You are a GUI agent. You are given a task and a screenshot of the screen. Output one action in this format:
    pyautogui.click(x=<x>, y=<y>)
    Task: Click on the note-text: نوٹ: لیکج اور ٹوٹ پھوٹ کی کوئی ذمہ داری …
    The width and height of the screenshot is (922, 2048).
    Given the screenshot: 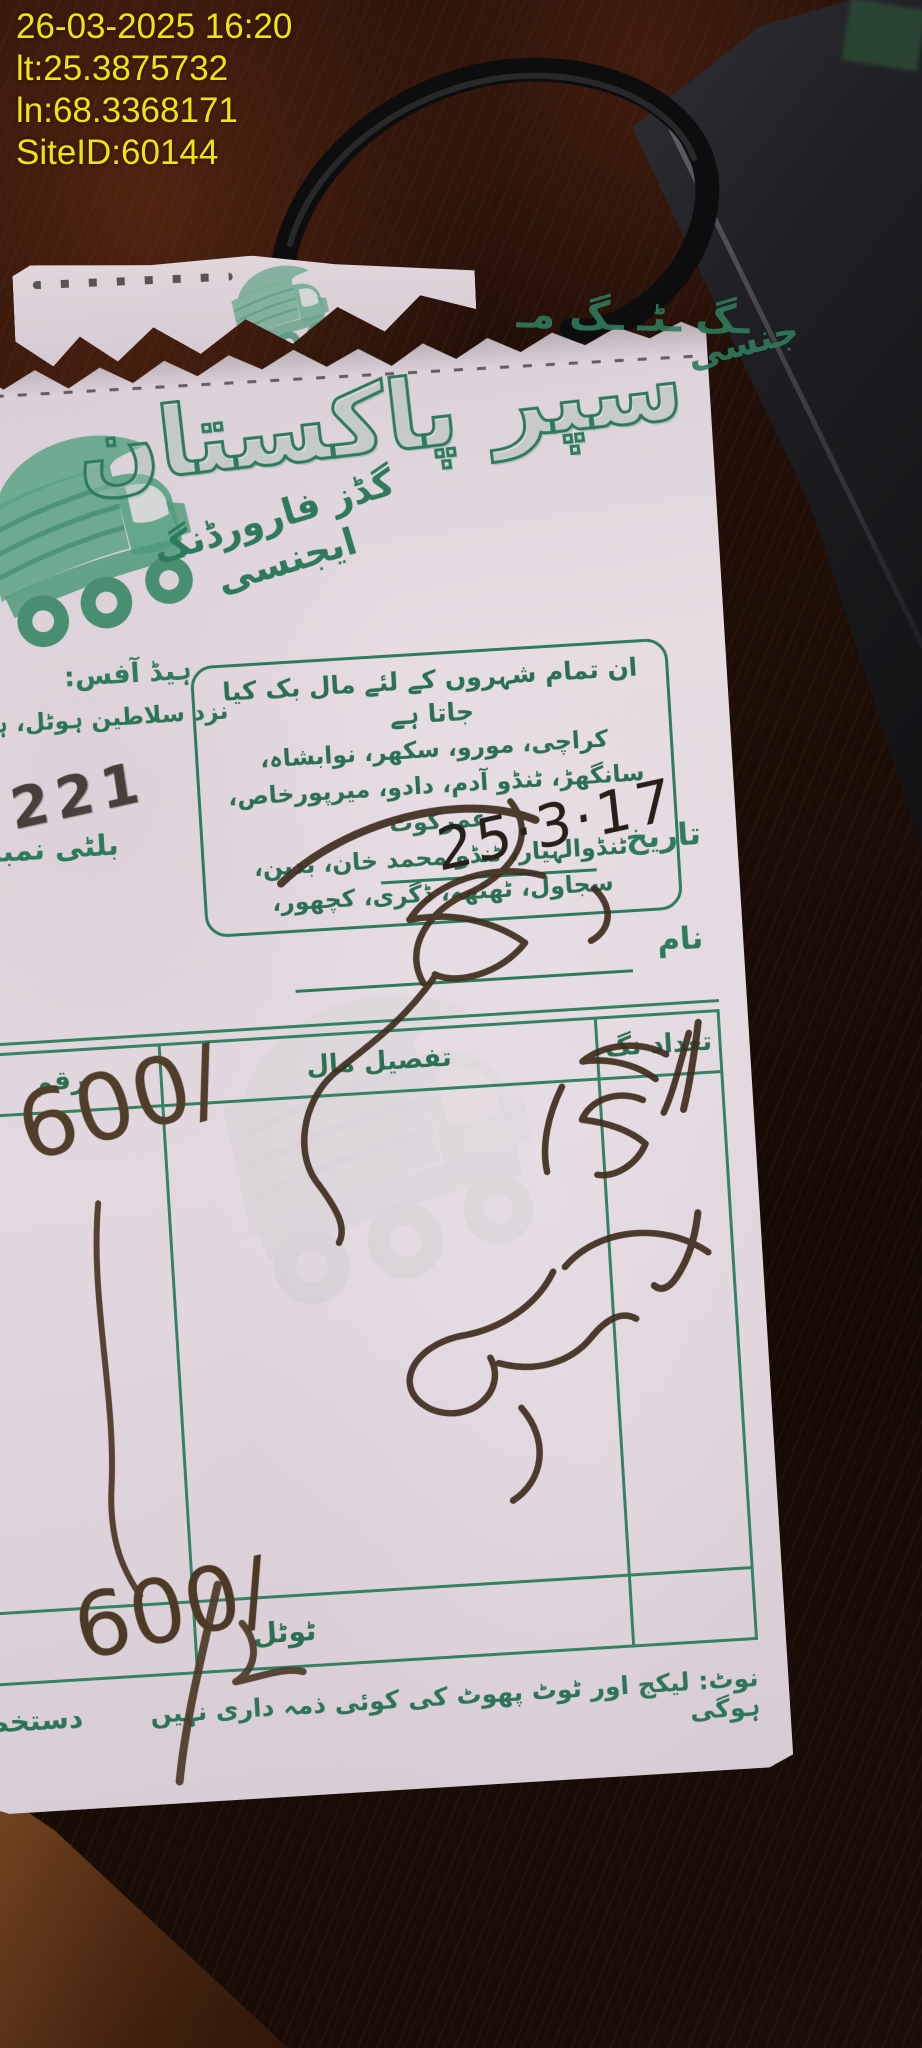 What is the action you would take?
    pyautogui.click(x=455, y=1696)
    